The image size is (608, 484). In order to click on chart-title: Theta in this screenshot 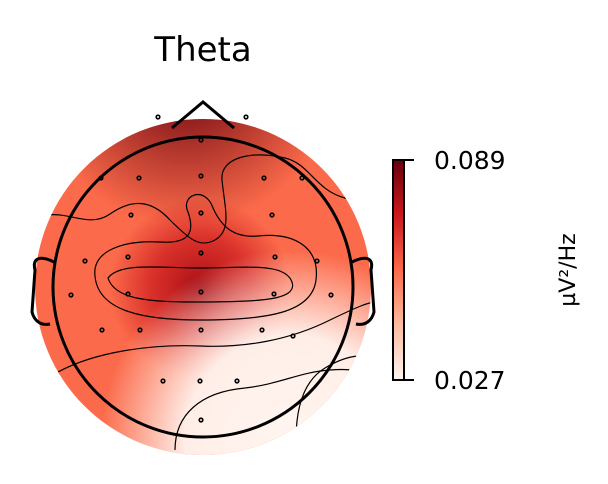, I will do `click(202, 50)`.